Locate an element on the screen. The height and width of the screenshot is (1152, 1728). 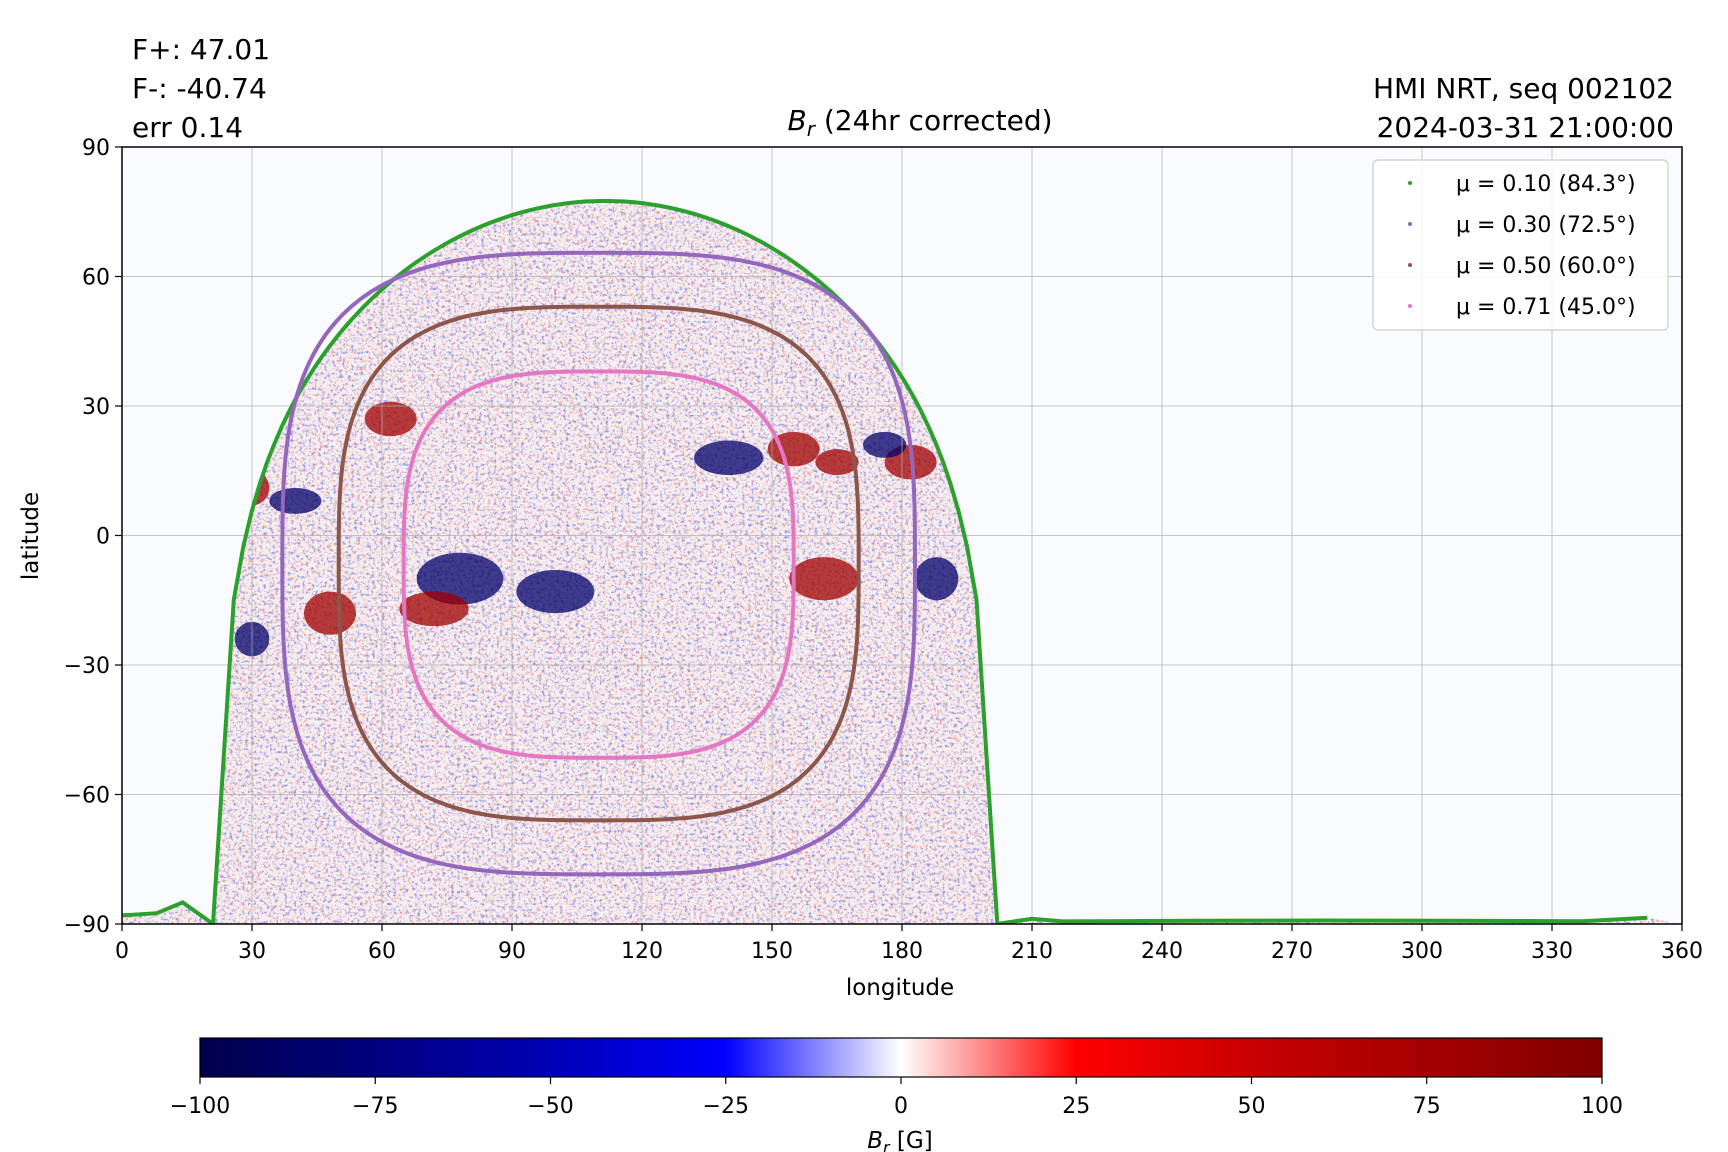
legend-label: μ = 0.71 (45.0°) is located at coordinates (1546, 307).